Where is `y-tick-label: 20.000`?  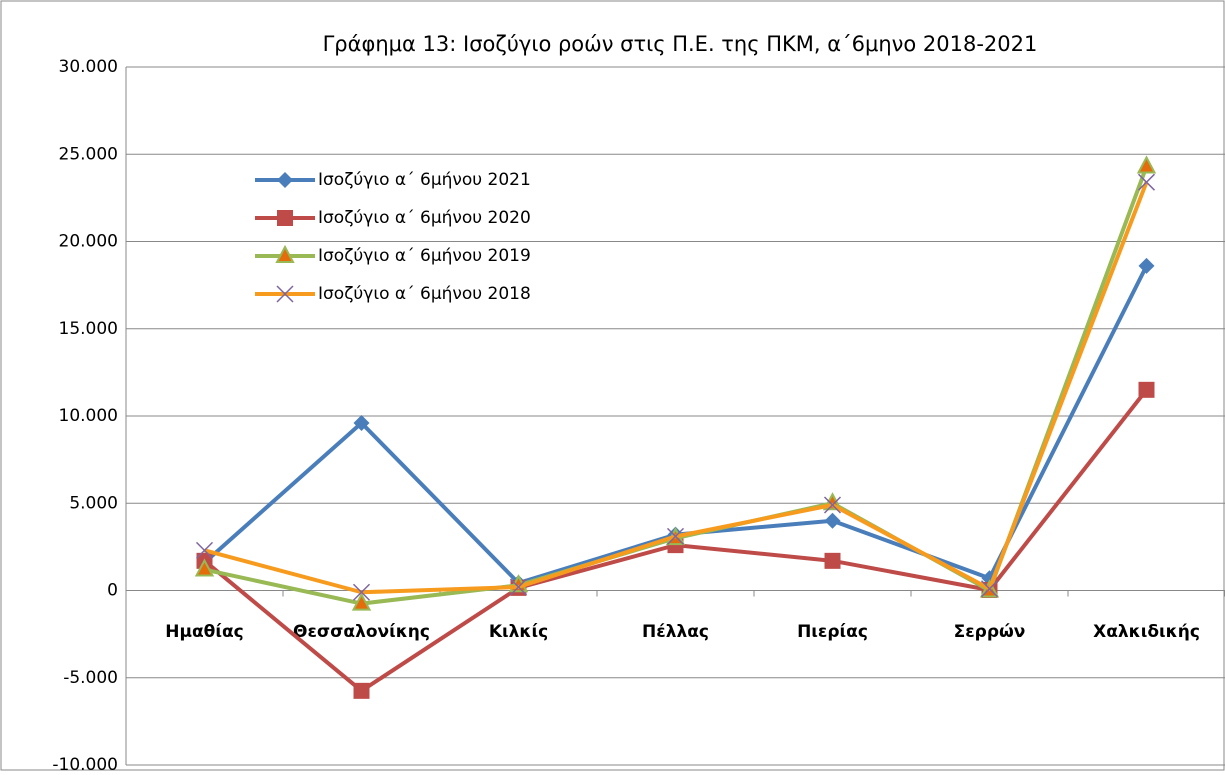 y-tick-label: 20.000 is located at coordinates (88, 242).